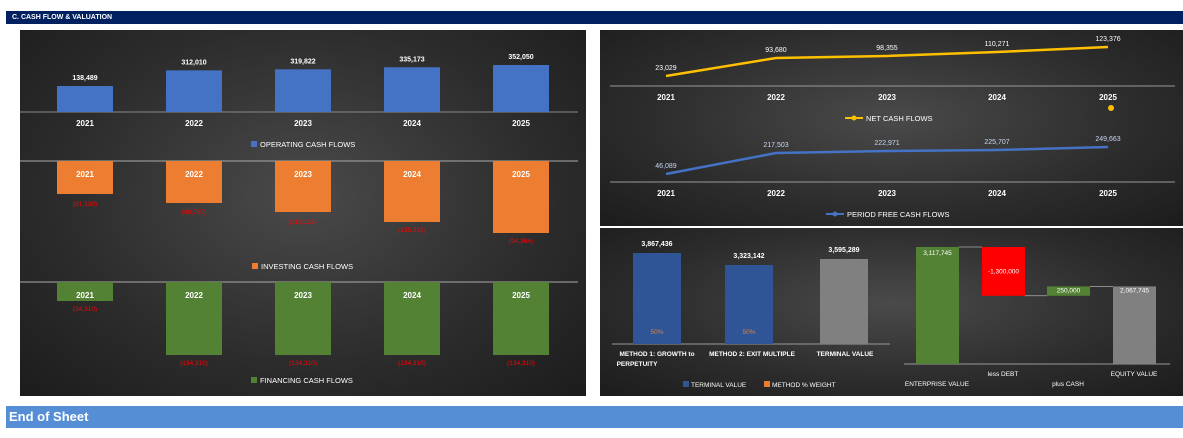 The width and height of the screenshot is (1183, 438). What do you see at coordinates (656, 354) in the screenshot?
I see `terminal-tick-label: METHOD 1: GROWTH to` at bounding box center [656, 354].